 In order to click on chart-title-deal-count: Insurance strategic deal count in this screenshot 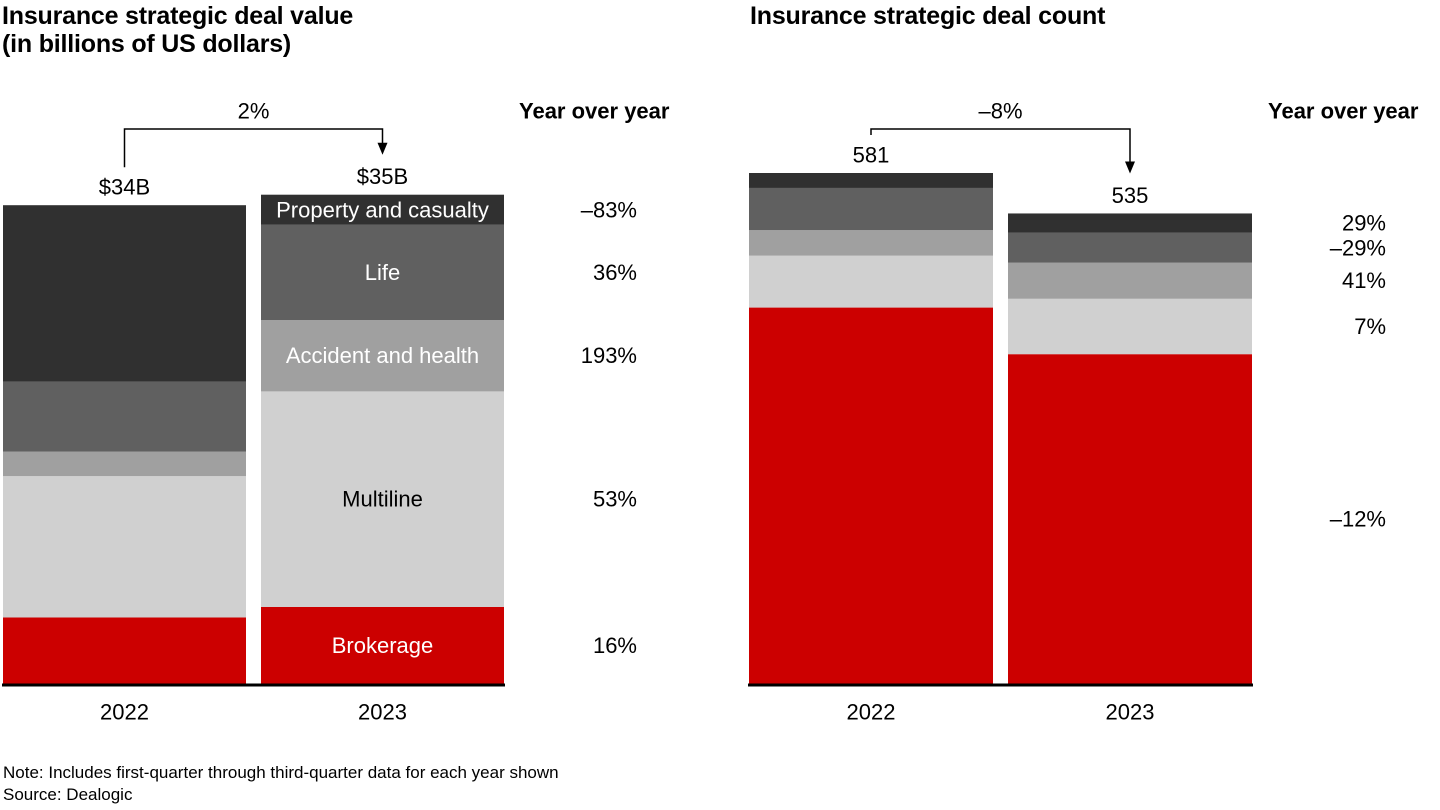, I will do `click(927, 16)`.